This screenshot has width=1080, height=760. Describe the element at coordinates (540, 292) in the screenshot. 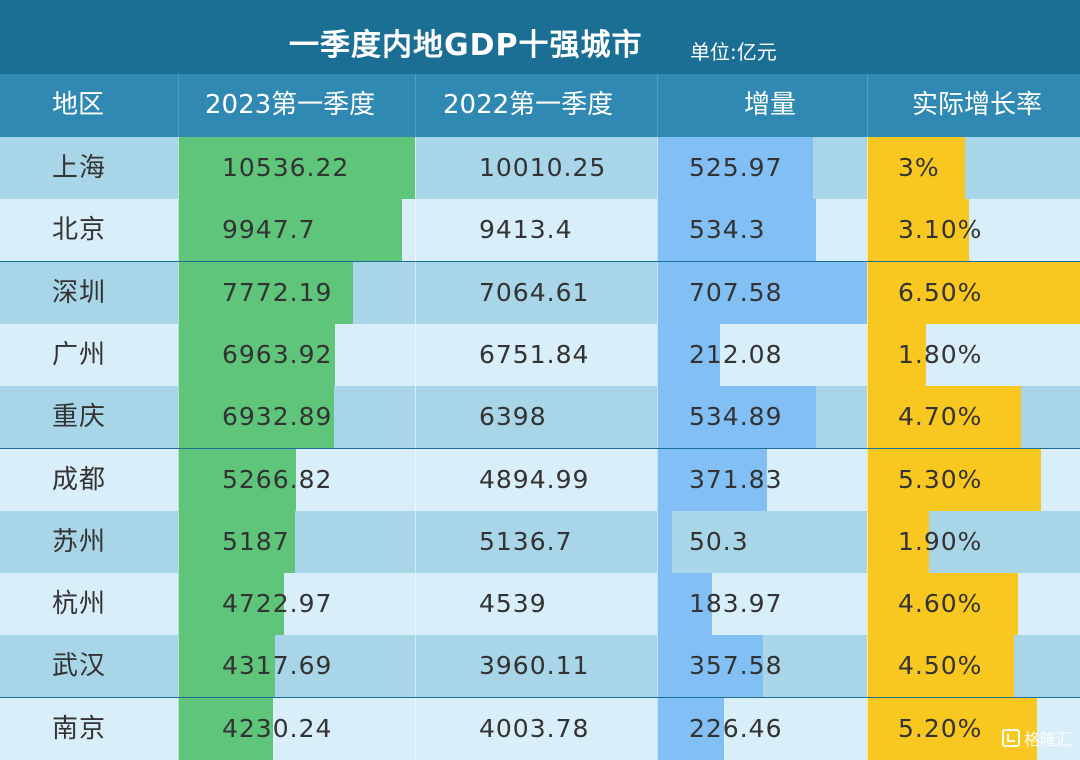

I see `table-row: 深圳 7772.19 7064.61 707.58 6.50%` at that location.